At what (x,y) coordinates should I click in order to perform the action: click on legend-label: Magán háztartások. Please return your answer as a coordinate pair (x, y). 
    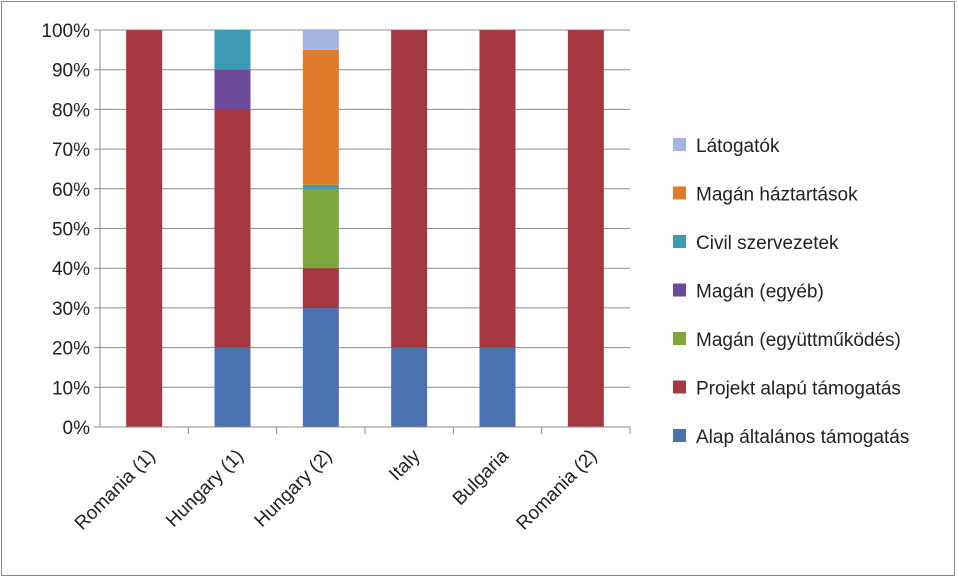
    Looking at the image, I should click on (777, 195).